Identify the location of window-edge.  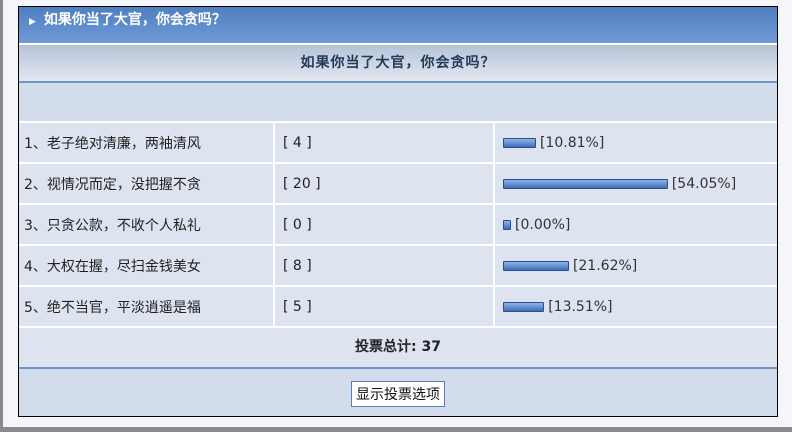
(1, 216).